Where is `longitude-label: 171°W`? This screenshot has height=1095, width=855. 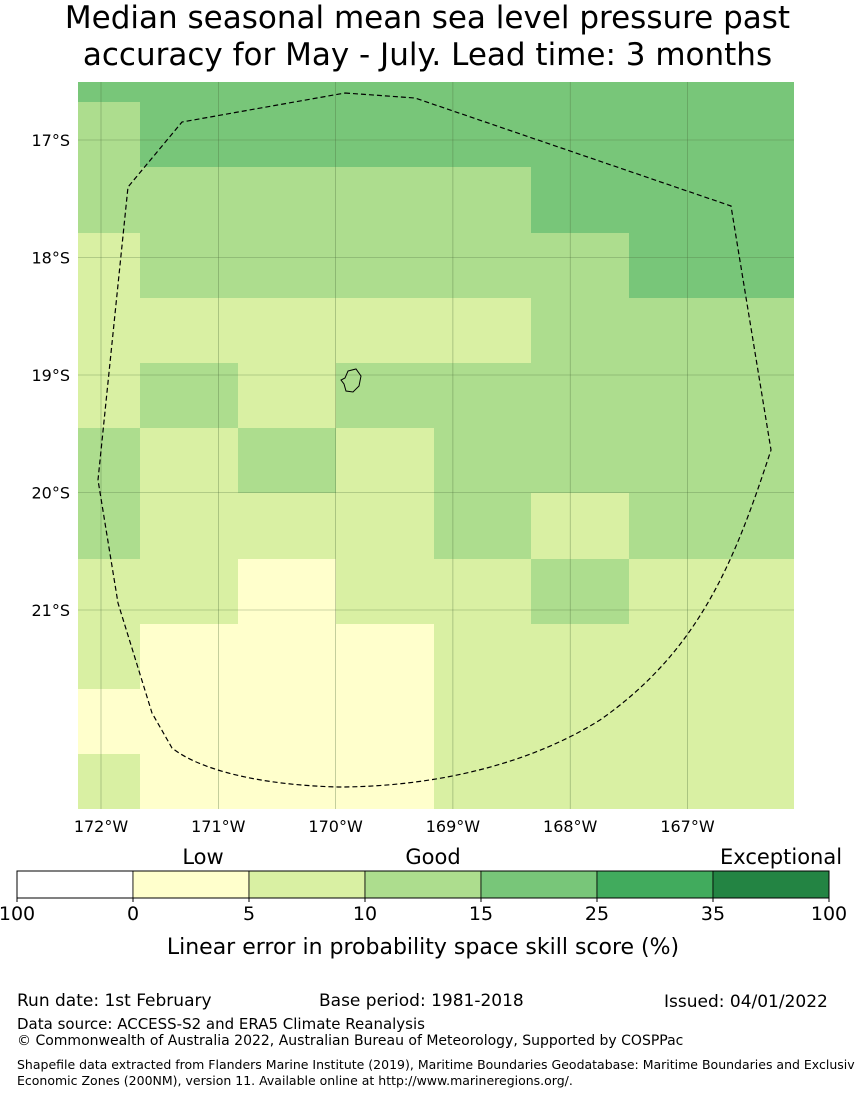 longitude-label: 171°W is located at coordinates (218, 826).